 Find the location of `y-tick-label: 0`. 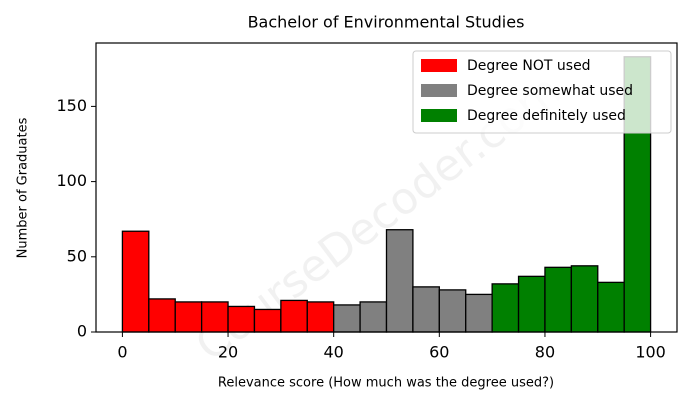

y-tick-label: 0 is located at coordinates (82, 331).